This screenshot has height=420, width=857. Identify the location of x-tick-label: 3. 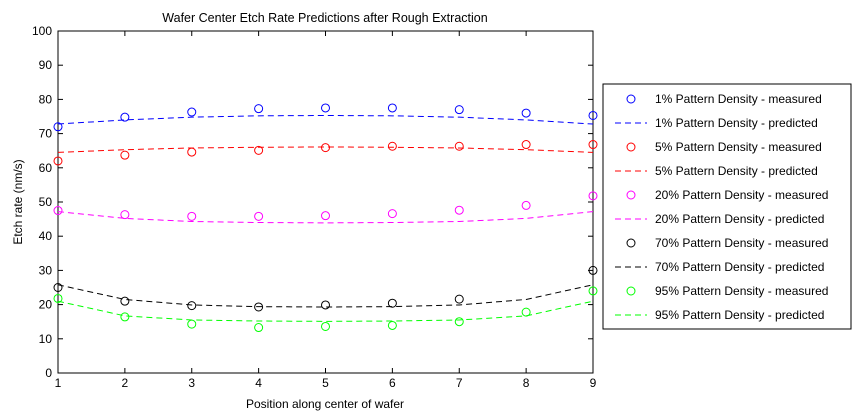
(191, 383).